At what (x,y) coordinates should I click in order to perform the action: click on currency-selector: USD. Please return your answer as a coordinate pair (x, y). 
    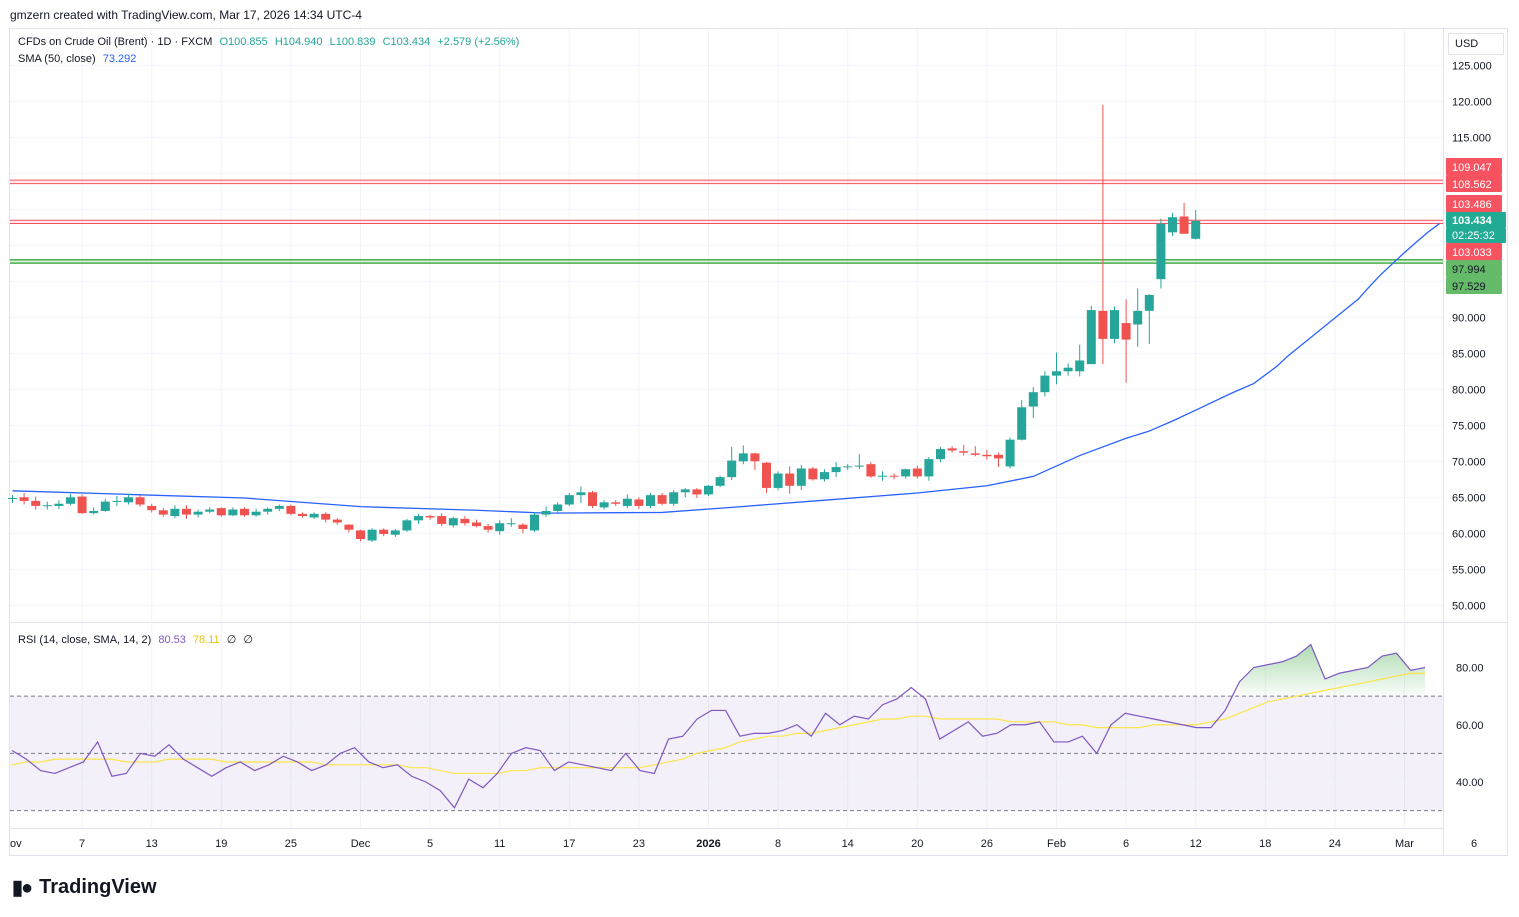
    Looking at the image, I should click on (1476, 44).